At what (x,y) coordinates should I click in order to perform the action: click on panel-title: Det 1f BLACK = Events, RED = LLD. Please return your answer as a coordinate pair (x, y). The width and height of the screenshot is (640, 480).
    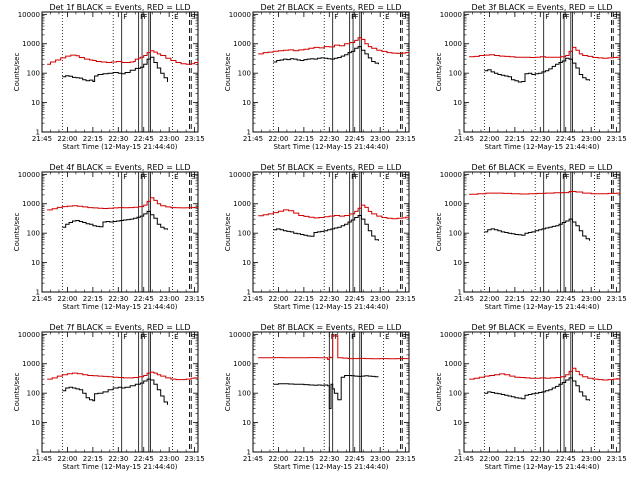
    Looking at the image, I should click on (119, 7).